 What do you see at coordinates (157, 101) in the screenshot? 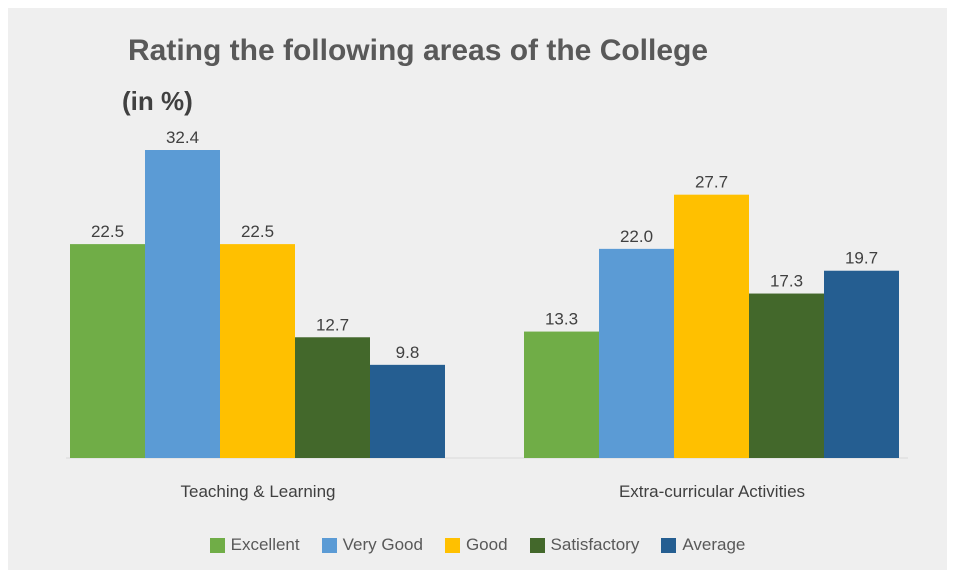
I see `chart-subtitle: (in %)` at bounding box center [157, 101].